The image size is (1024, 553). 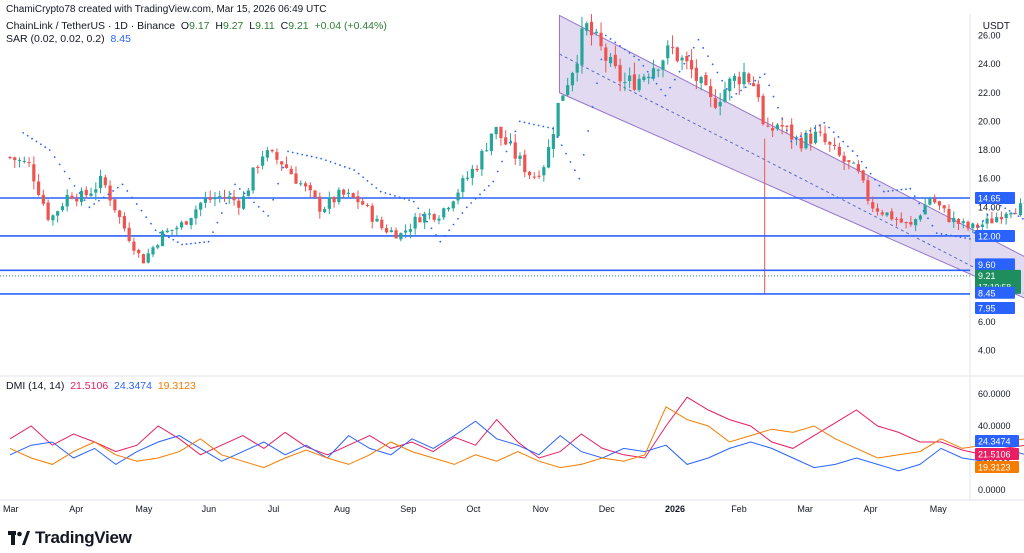 What do you see at coordinates (89, 386) in the screenshot?
I see `dmi-plus-value: 21.5106` at bounding box center [89, 386].